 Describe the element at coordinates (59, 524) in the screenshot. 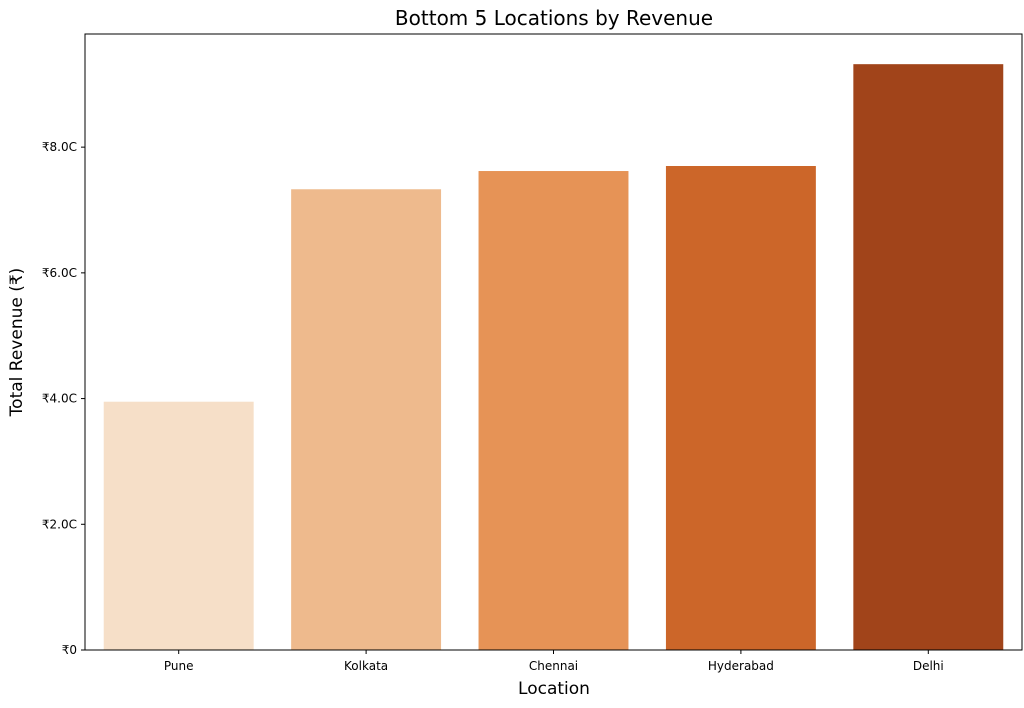

I see `y-tick-label: ₹2.0C` at that location.